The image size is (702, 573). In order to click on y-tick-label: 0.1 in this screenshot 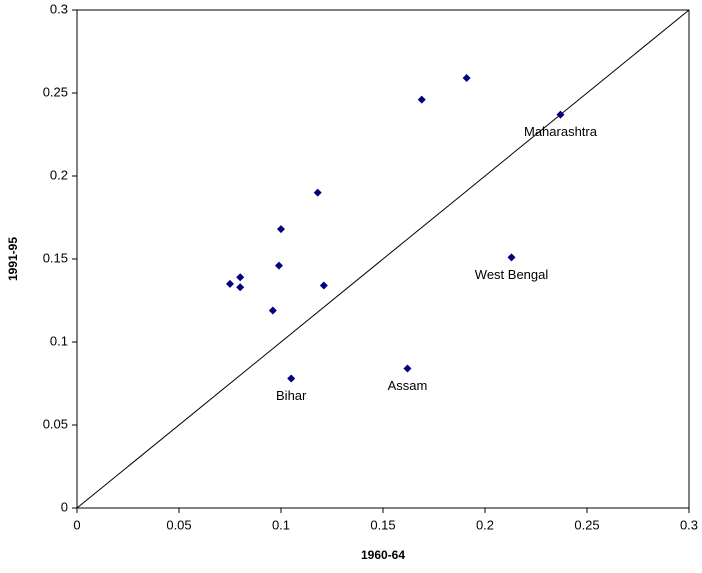, I will do `click(59, 340)`.